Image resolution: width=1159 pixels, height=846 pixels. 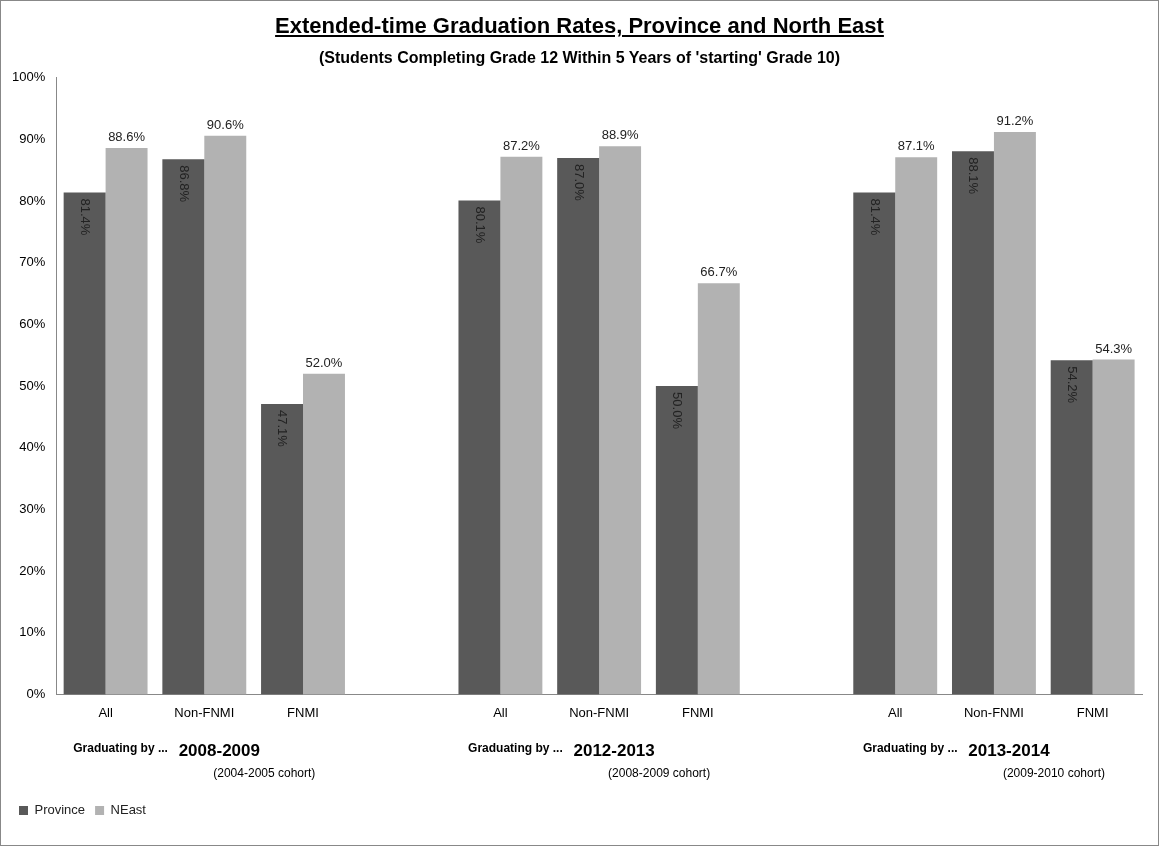 I want to click on data-label: 80.1%, so click(x=480, y=225).